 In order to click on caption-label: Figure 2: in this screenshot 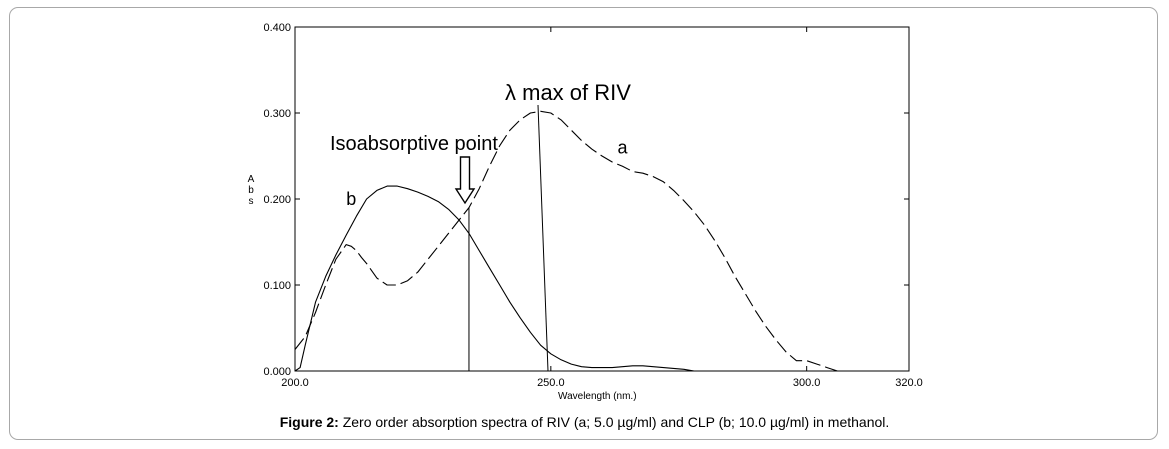, I will do `click(309, 422)`.